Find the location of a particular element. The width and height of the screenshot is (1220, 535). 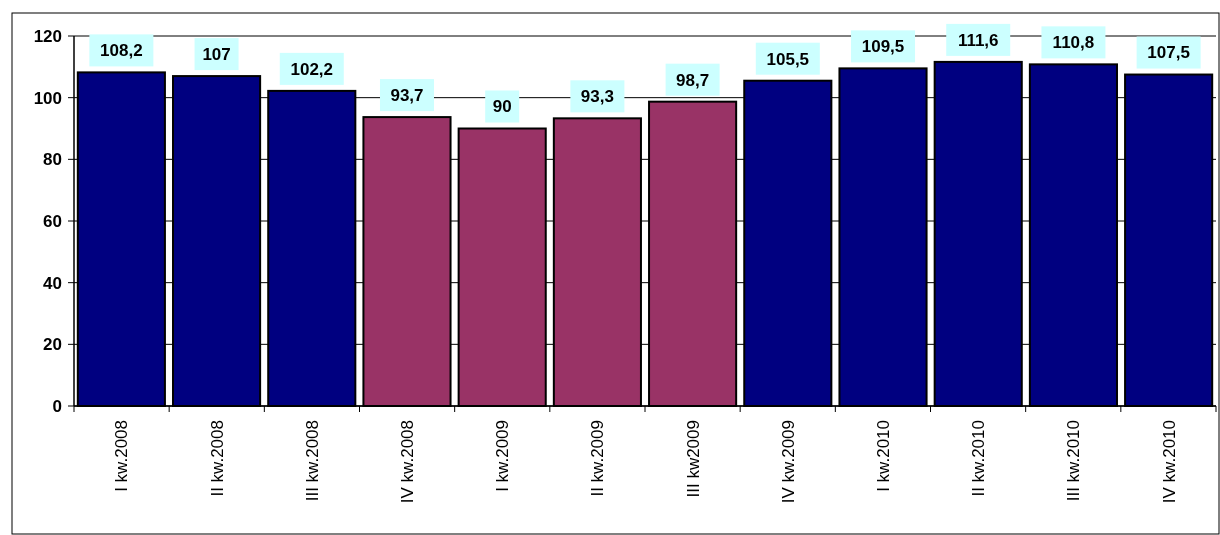

x-tick-label: I kw.2008 is located at coordinates (122, 456).